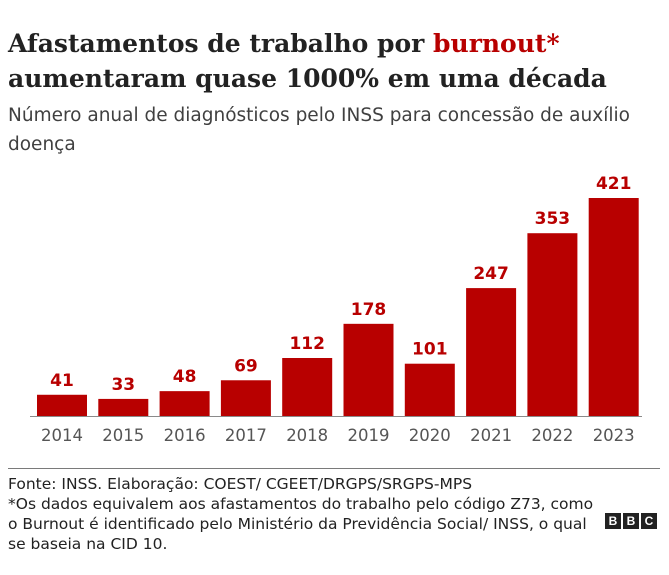 This screenshot has width=669, height=575. What do you see at coordinates (123, 435) in the screenshot?
I see `x-tick-2015: 2015` at bounding box center [123, 435].